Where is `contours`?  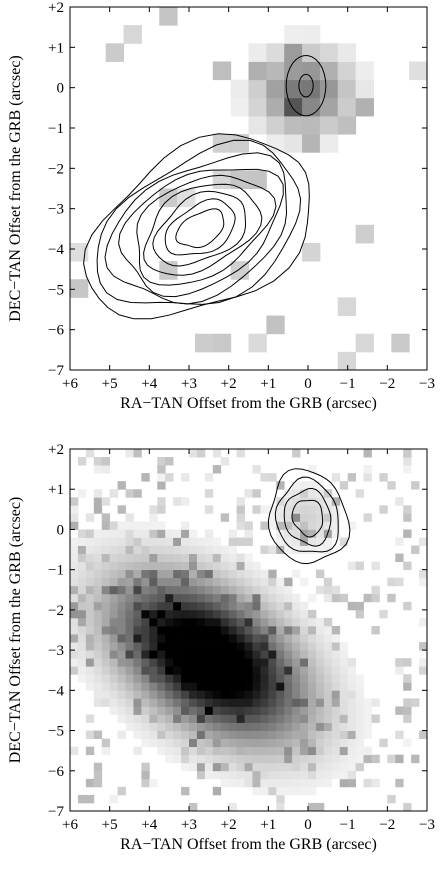 contours is located at coordinates (309, 516).